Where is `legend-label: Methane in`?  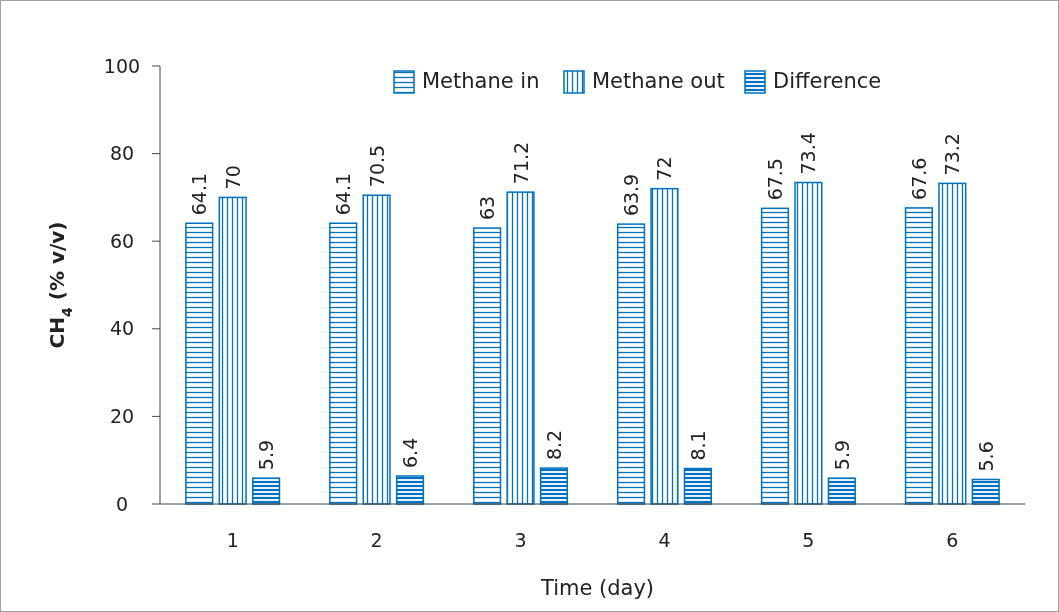 legend-label: Methane in is located at coordinates (481, 81).